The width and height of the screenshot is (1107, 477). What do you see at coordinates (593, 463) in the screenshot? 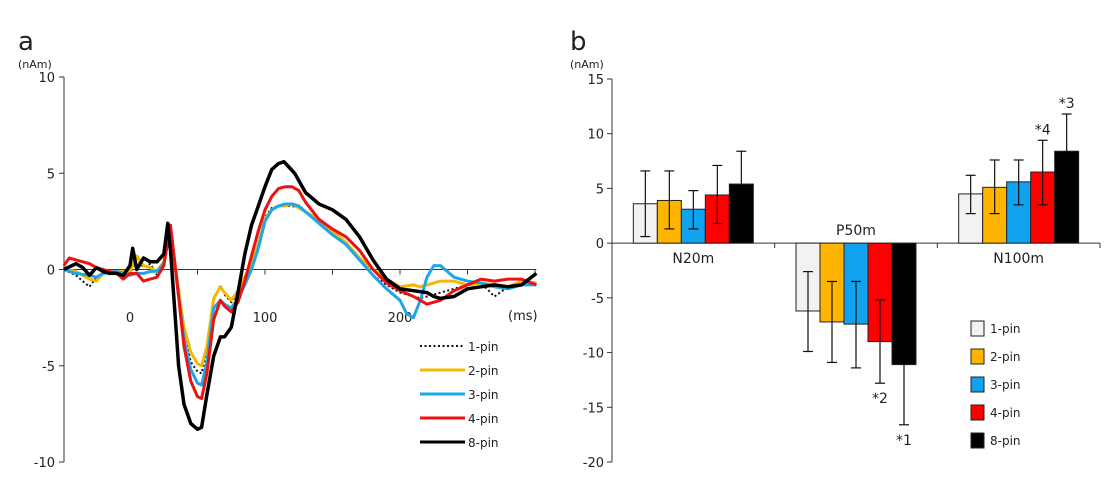
I see `panel-b-y-tick-label: -20` at bounding box center [593, 463].